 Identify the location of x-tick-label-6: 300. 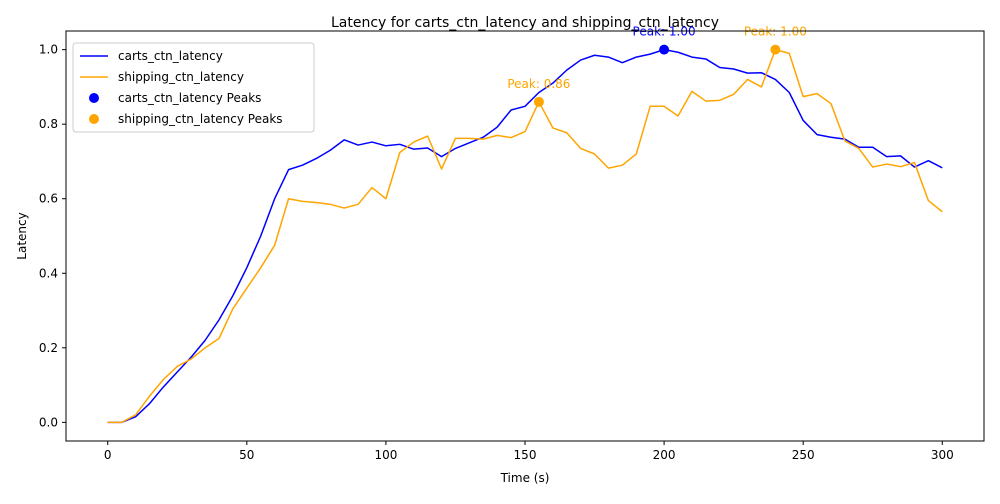
(942, 455).